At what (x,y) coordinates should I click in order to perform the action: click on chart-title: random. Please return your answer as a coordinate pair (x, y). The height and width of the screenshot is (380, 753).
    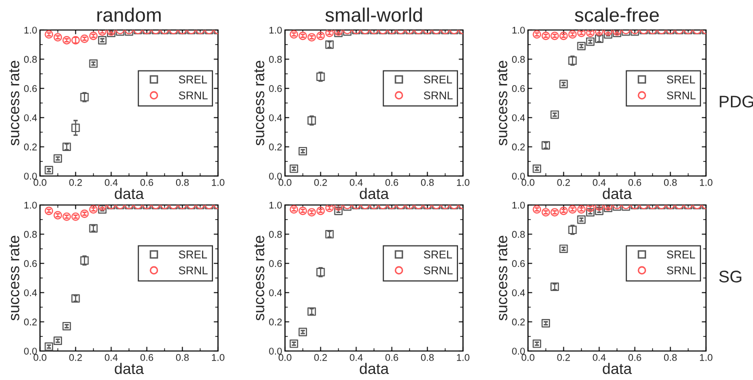
    Looking at the image, I should click on (129, 15).